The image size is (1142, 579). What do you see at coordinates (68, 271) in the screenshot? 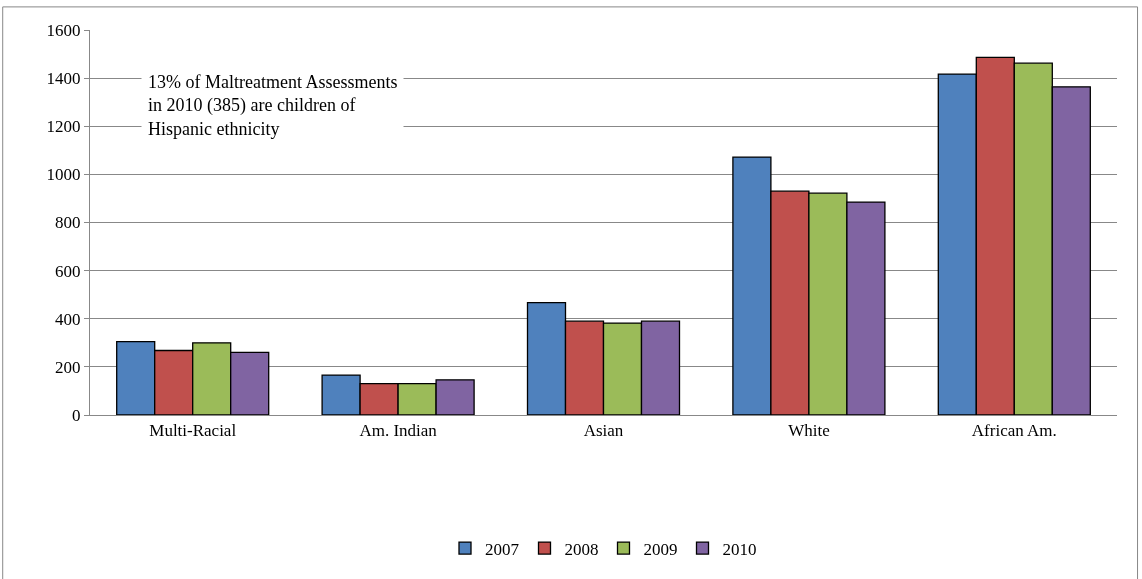
I see `y-tick-label: 600` at bounding box center [68, 271].